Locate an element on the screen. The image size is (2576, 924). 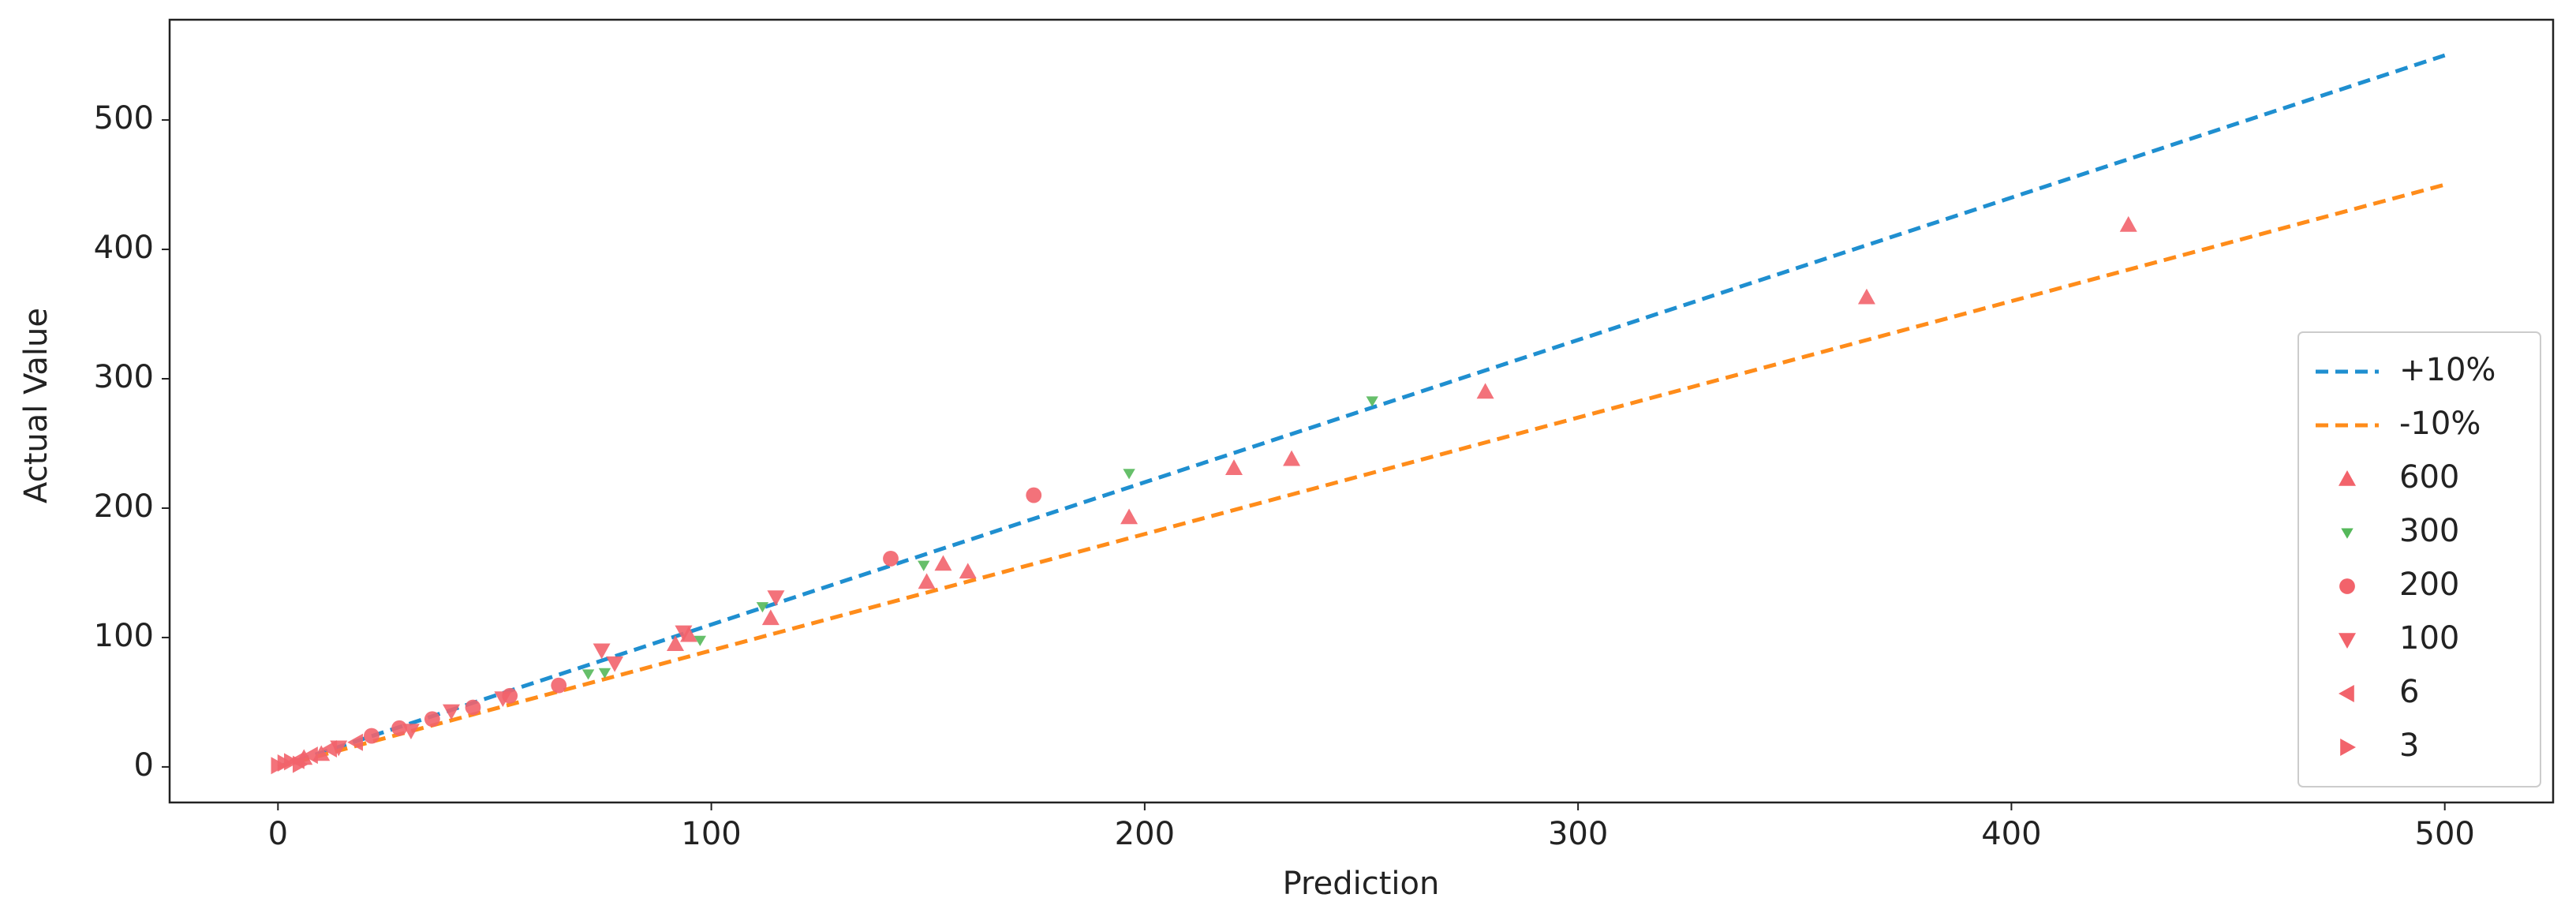
x-tick-label: 500 is located at coordinates (2445, 834).